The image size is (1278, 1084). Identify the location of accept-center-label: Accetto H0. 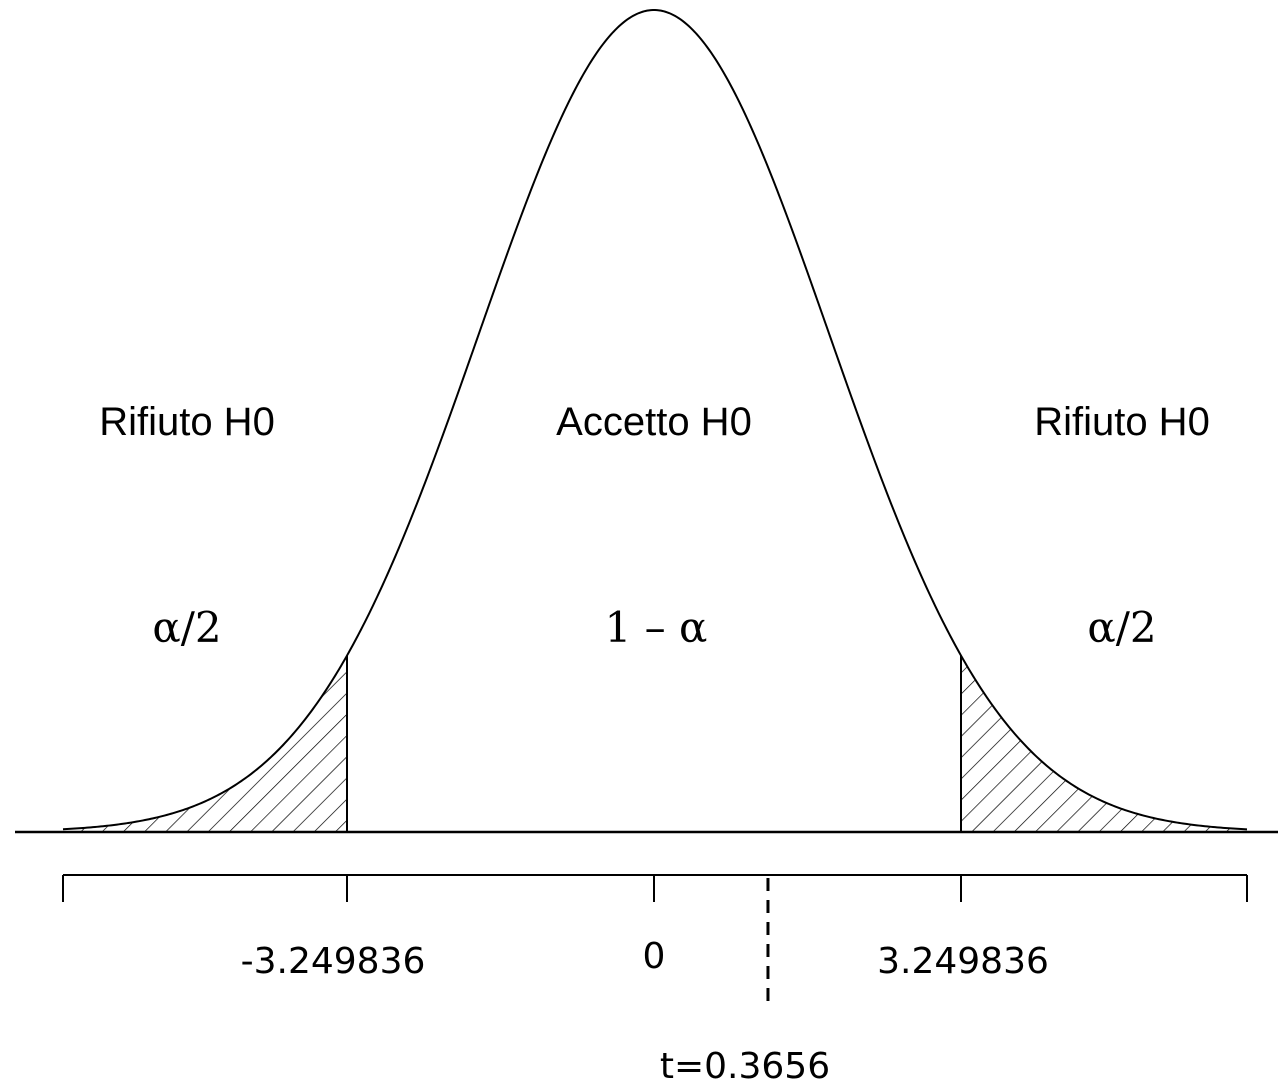
(654, 422).